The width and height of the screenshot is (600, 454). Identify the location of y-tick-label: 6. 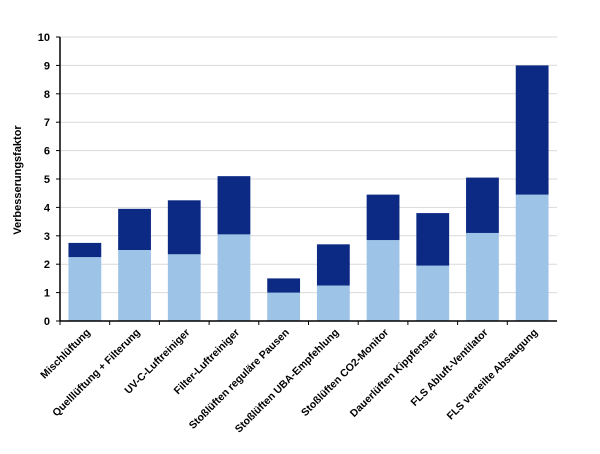
(47, 152).